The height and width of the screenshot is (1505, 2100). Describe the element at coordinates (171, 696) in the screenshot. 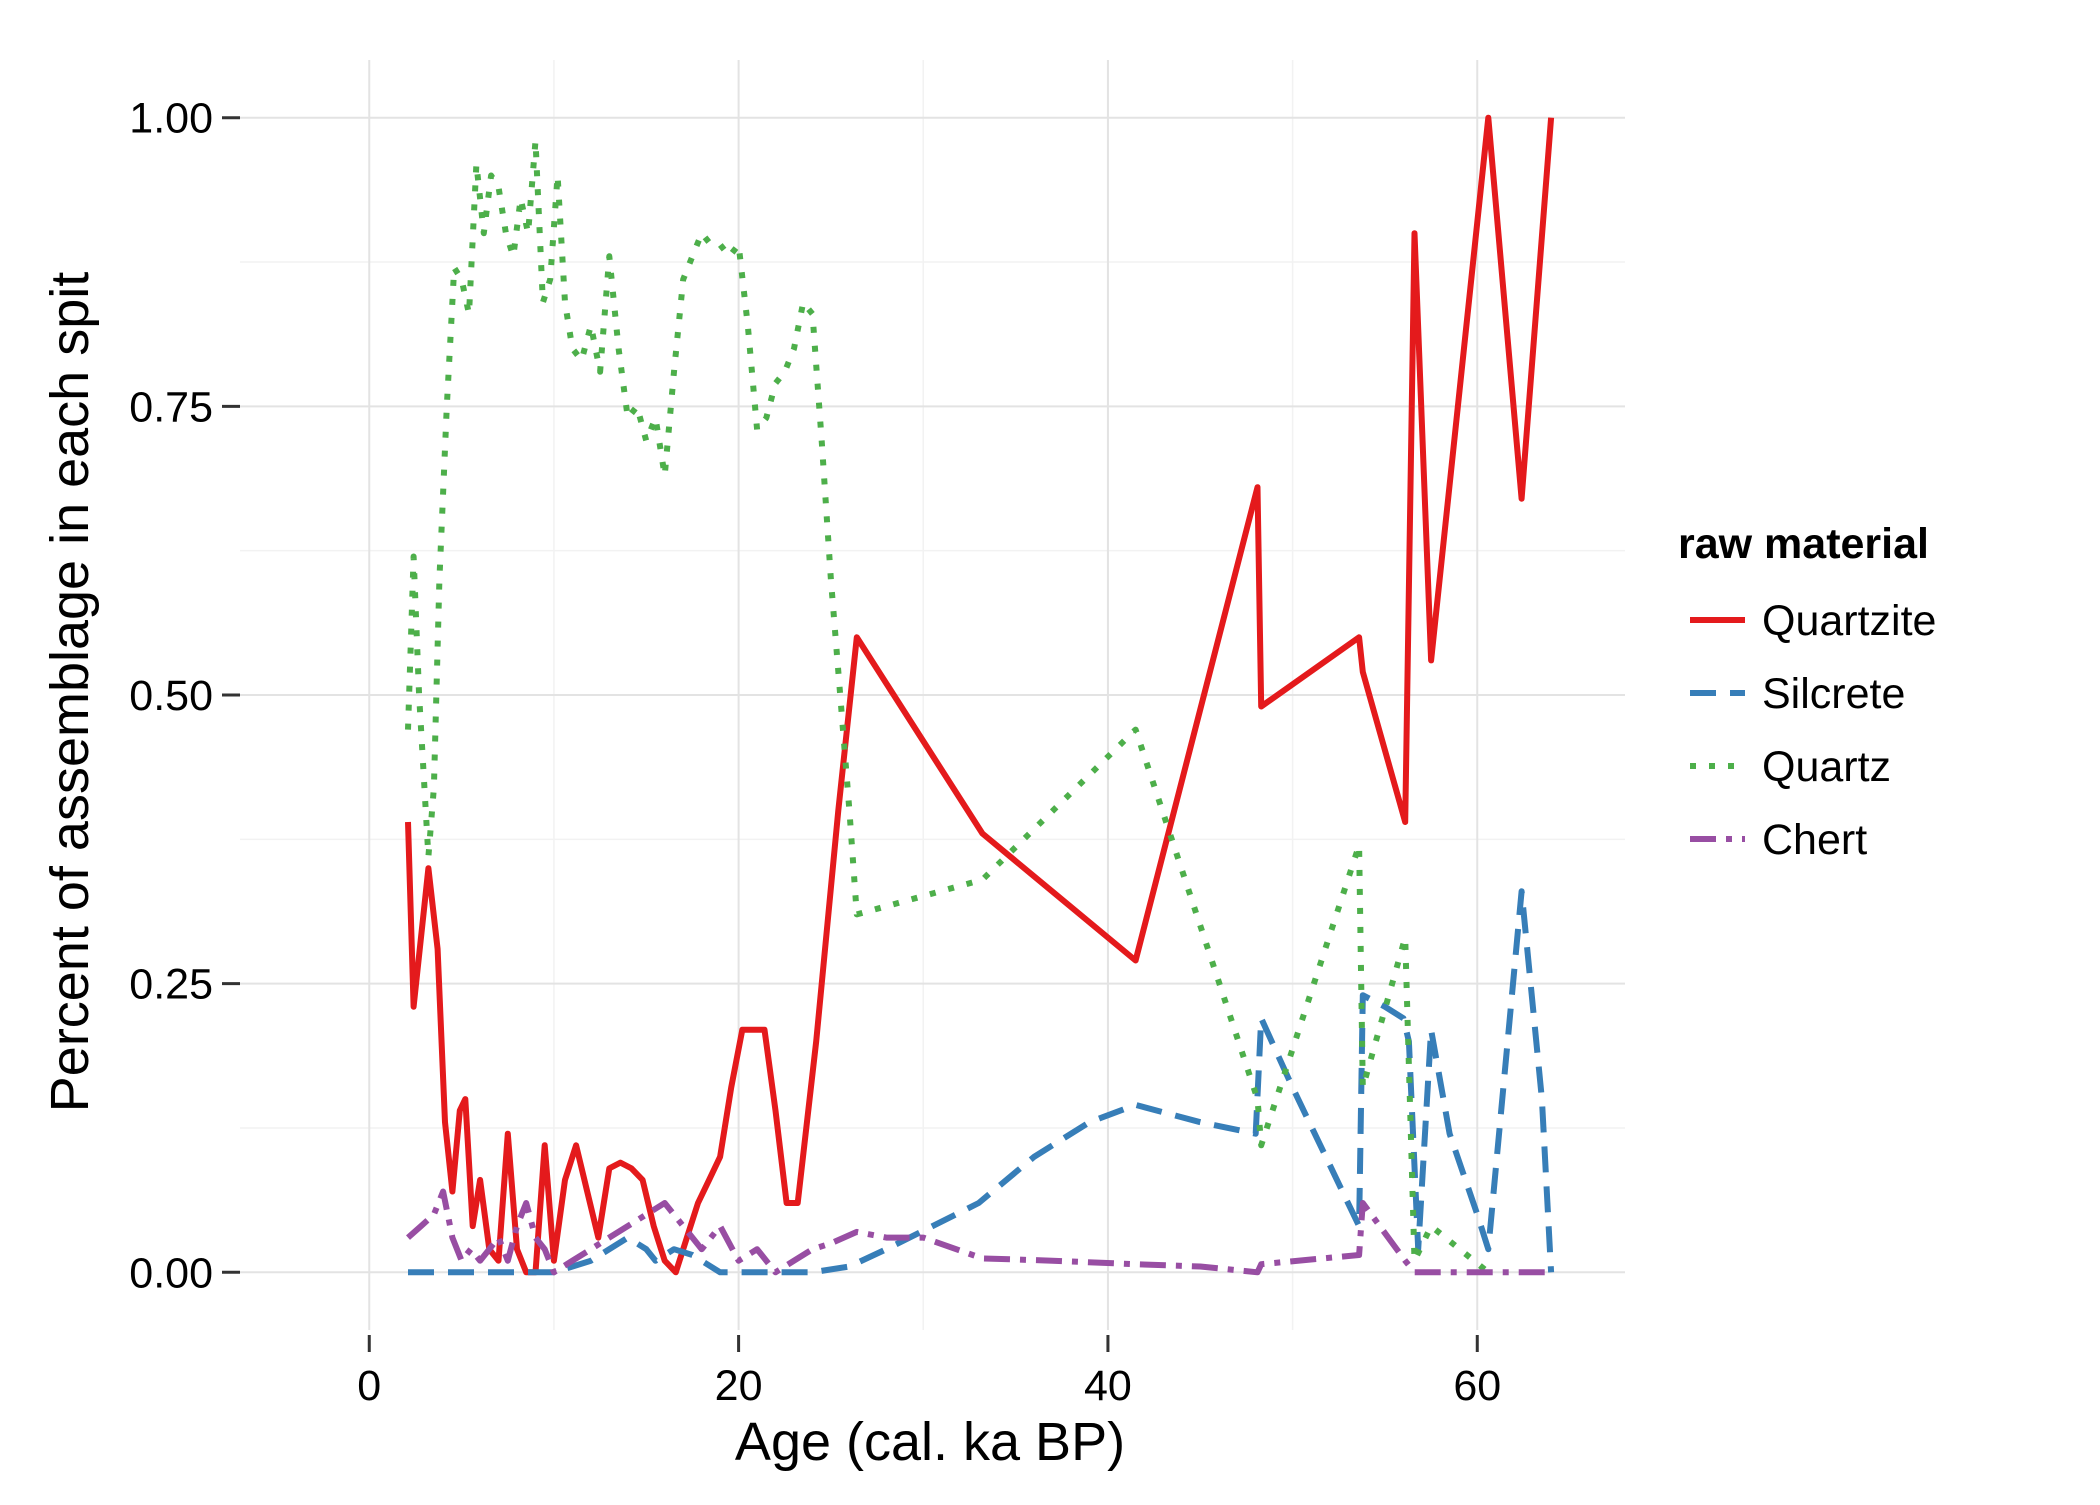

I see `y-tick-label: 0.50` at that location.